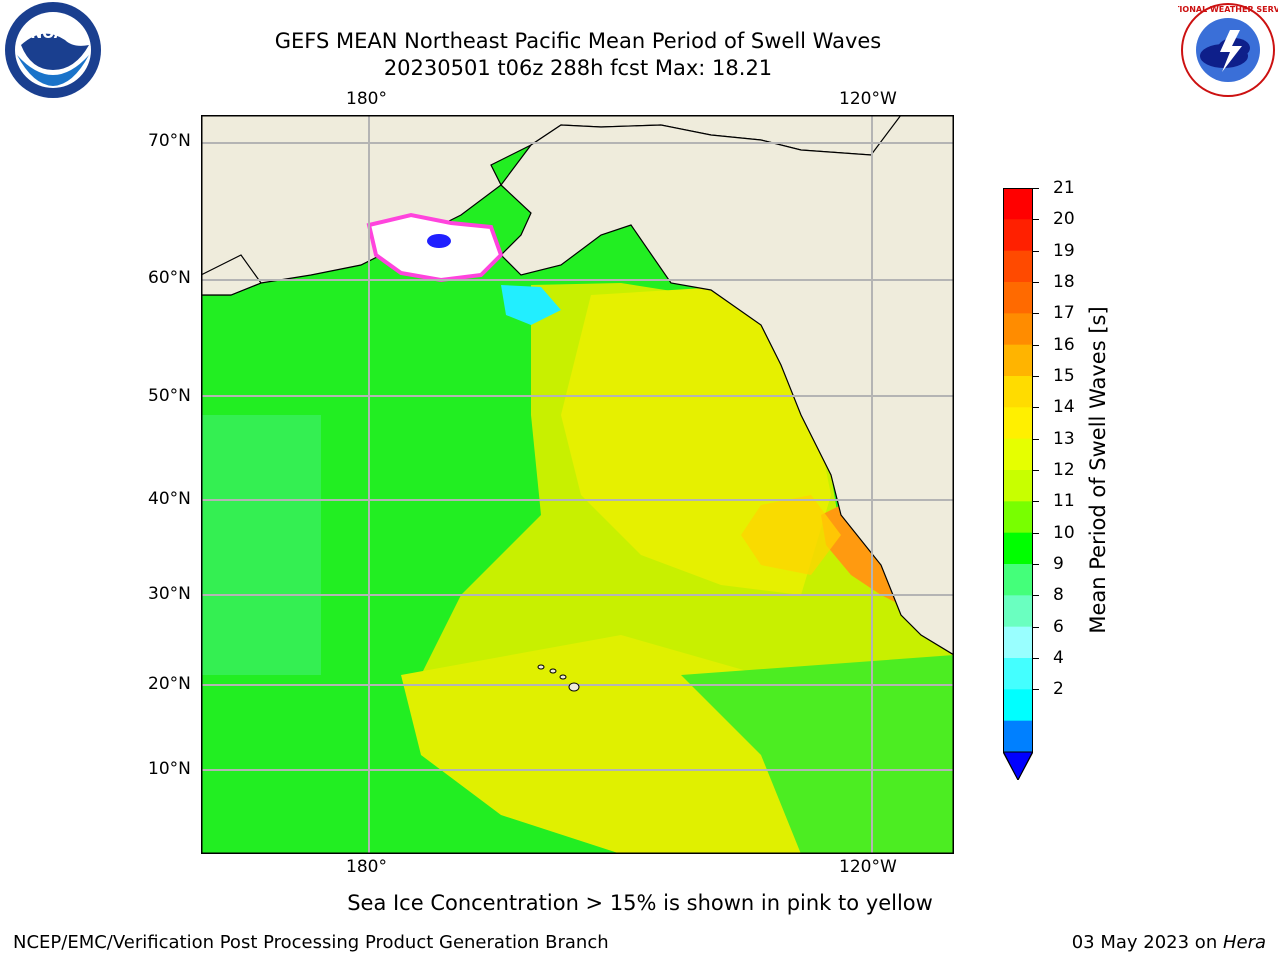  Describe the element at coordinates (169, 684) in the screenshot. I see `lat-label: 20°N` at that location.